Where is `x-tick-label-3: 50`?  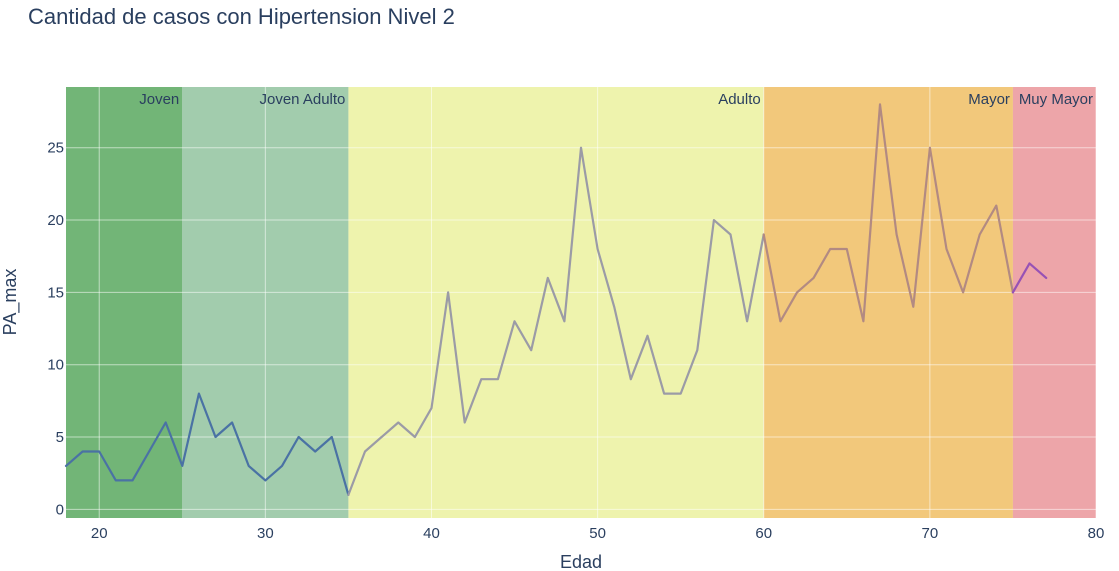
x-tick-label-3: 50 is located at coordinates (597, 533).